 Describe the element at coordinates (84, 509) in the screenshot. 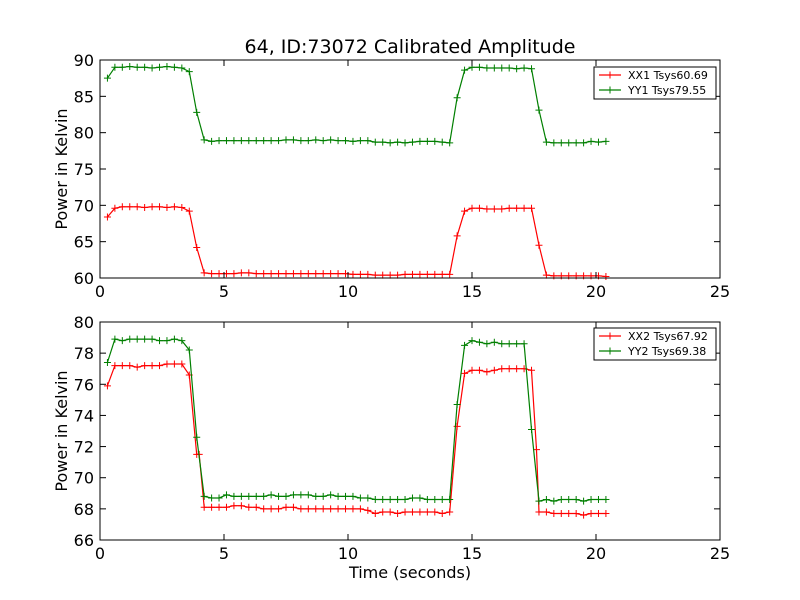

I see `y-tick-label: 68` at that location.